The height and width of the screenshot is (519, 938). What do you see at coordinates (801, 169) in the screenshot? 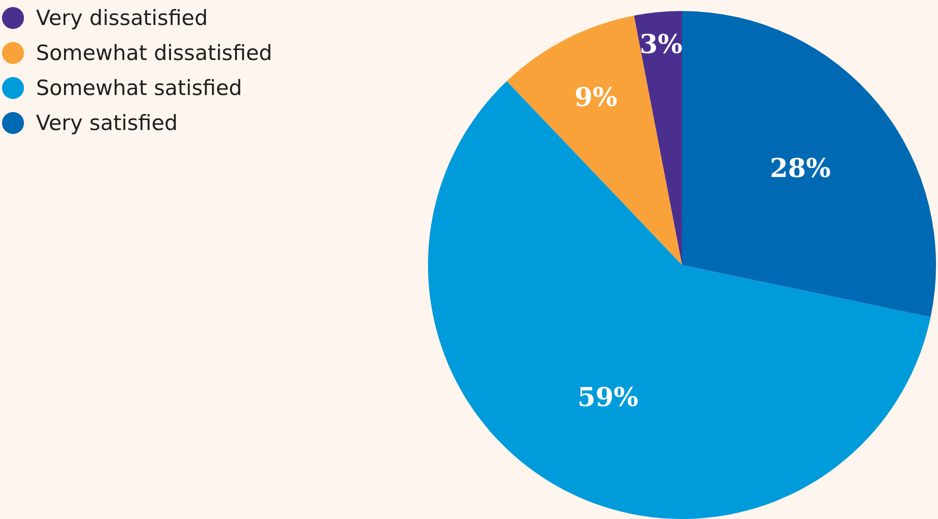
I see `data-label: 28%` at bounding box center [801, 169].